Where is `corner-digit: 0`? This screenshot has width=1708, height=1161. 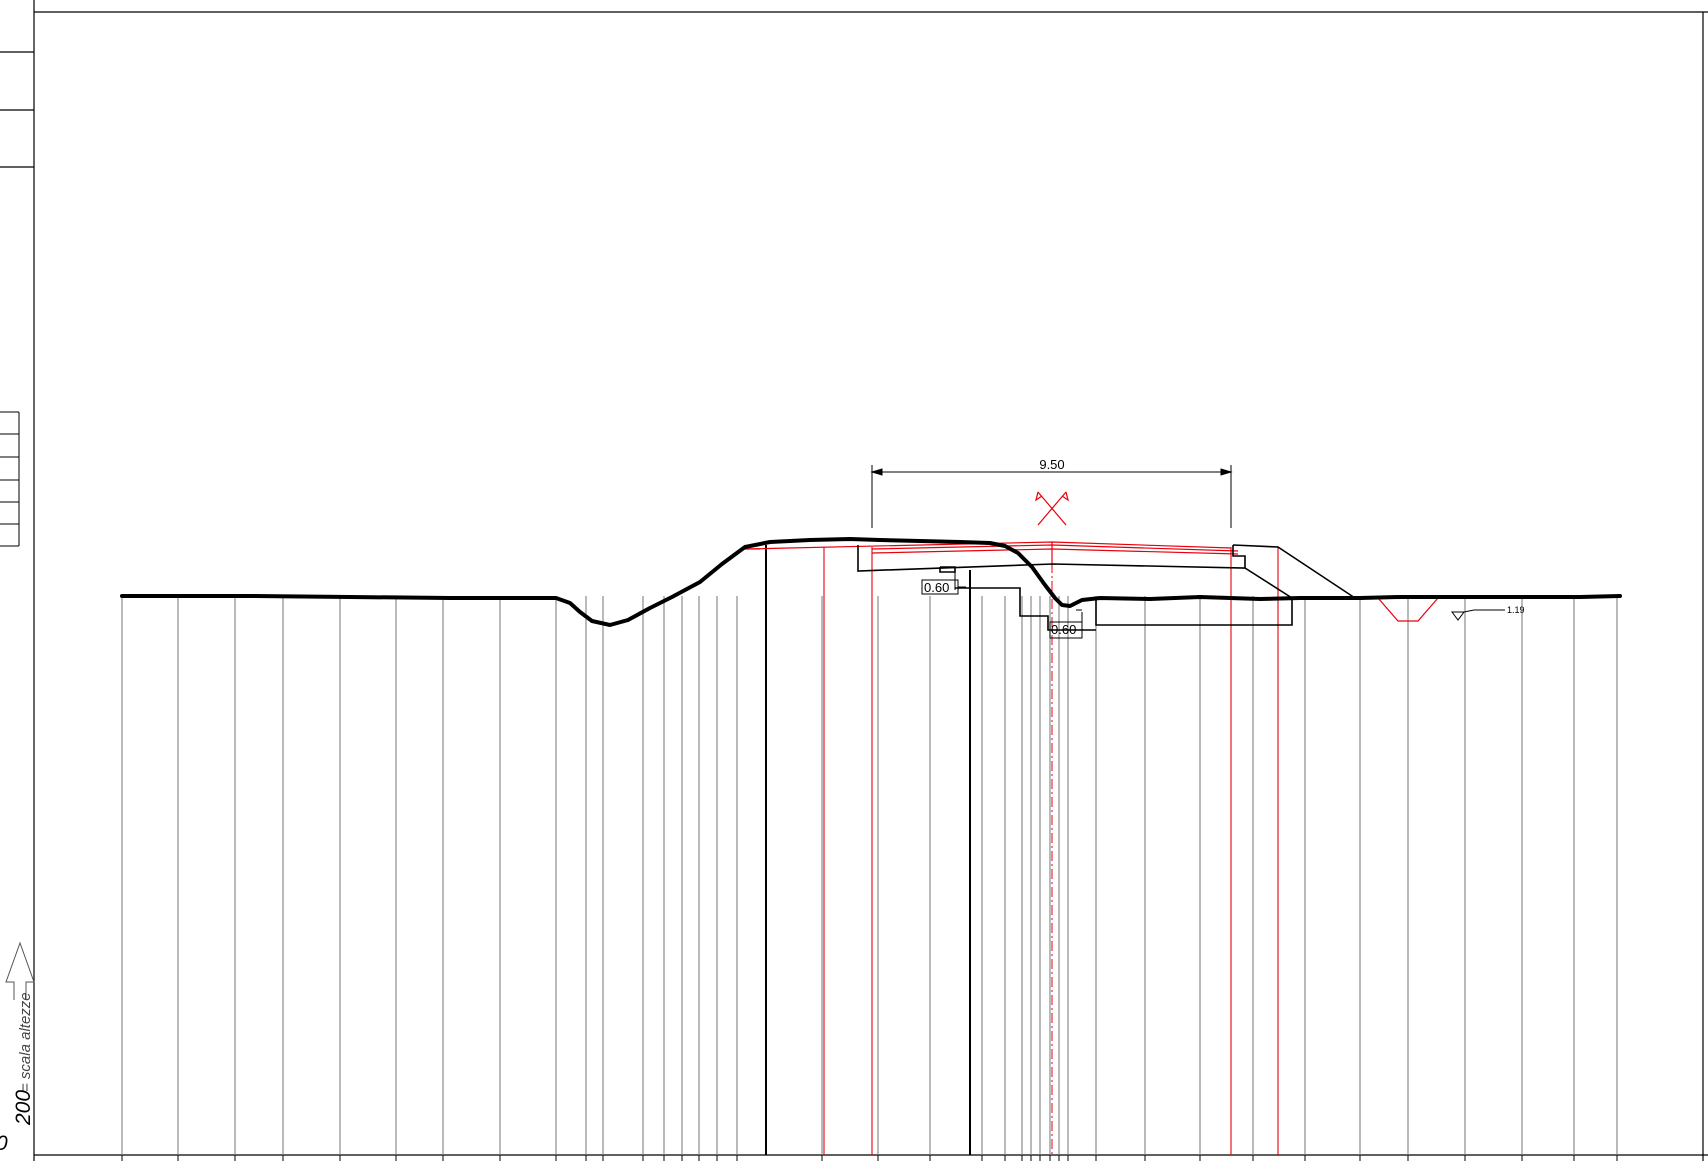
corner-digit: 0 is located at coordinates (4, 1143).